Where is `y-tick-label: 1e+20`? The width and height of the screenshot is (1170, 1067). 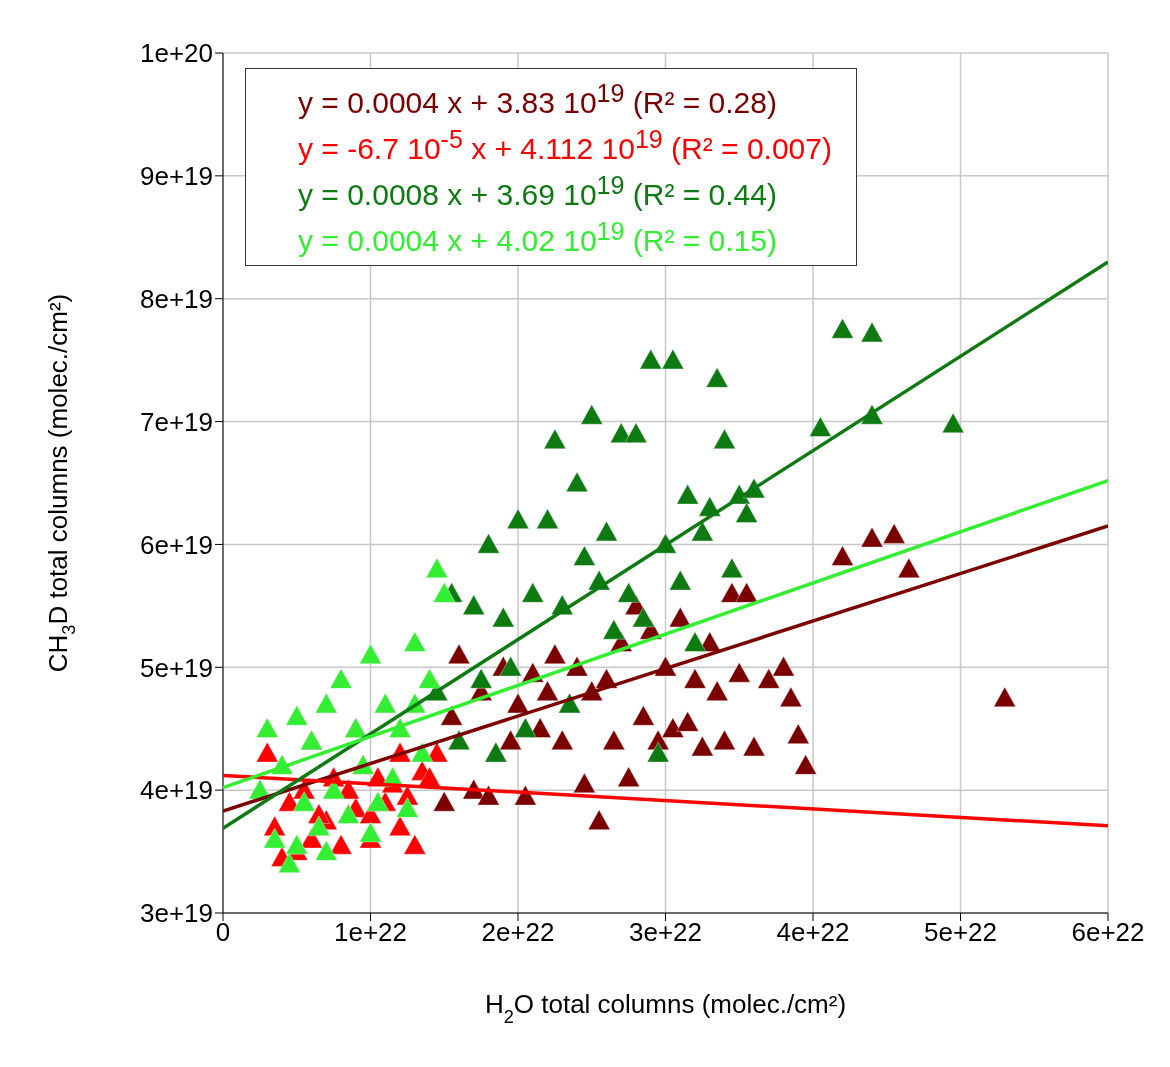 y-tick-label: 1e+20 is located at coordinates (176, 53).